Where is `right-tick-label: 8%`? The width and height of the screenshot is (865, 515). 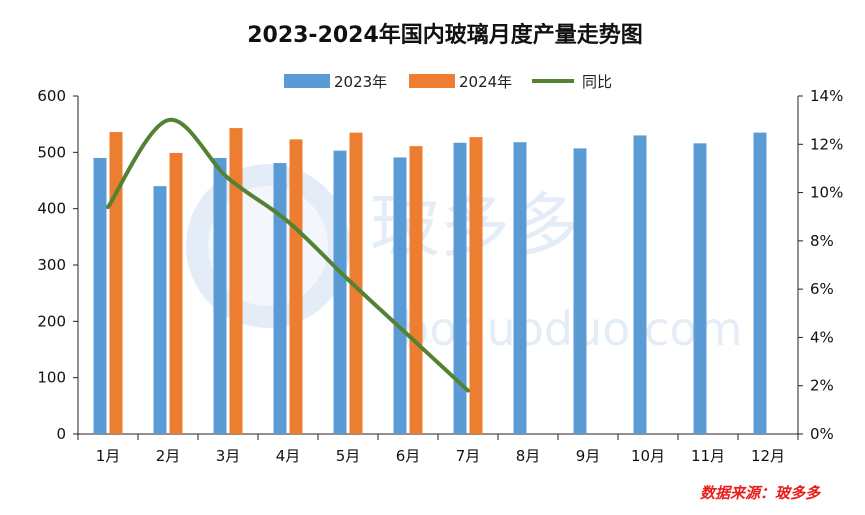
right-tick-label: 8% is located at coordinates (822, 241).